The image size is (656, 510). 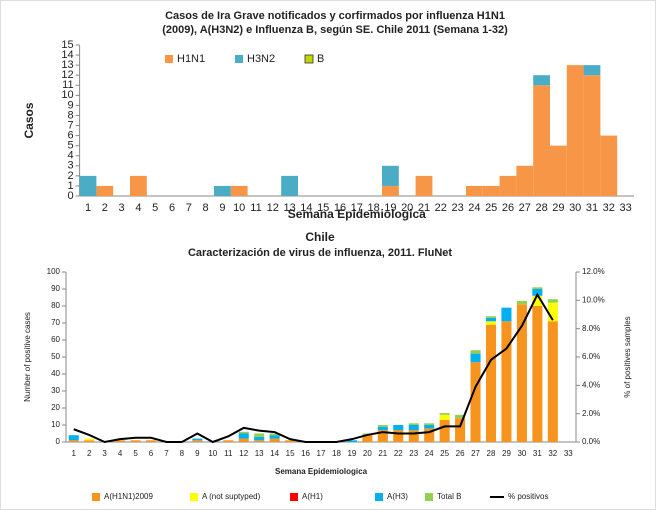 I want to click on x-tick-label: 25, so click(x=491, y=208).